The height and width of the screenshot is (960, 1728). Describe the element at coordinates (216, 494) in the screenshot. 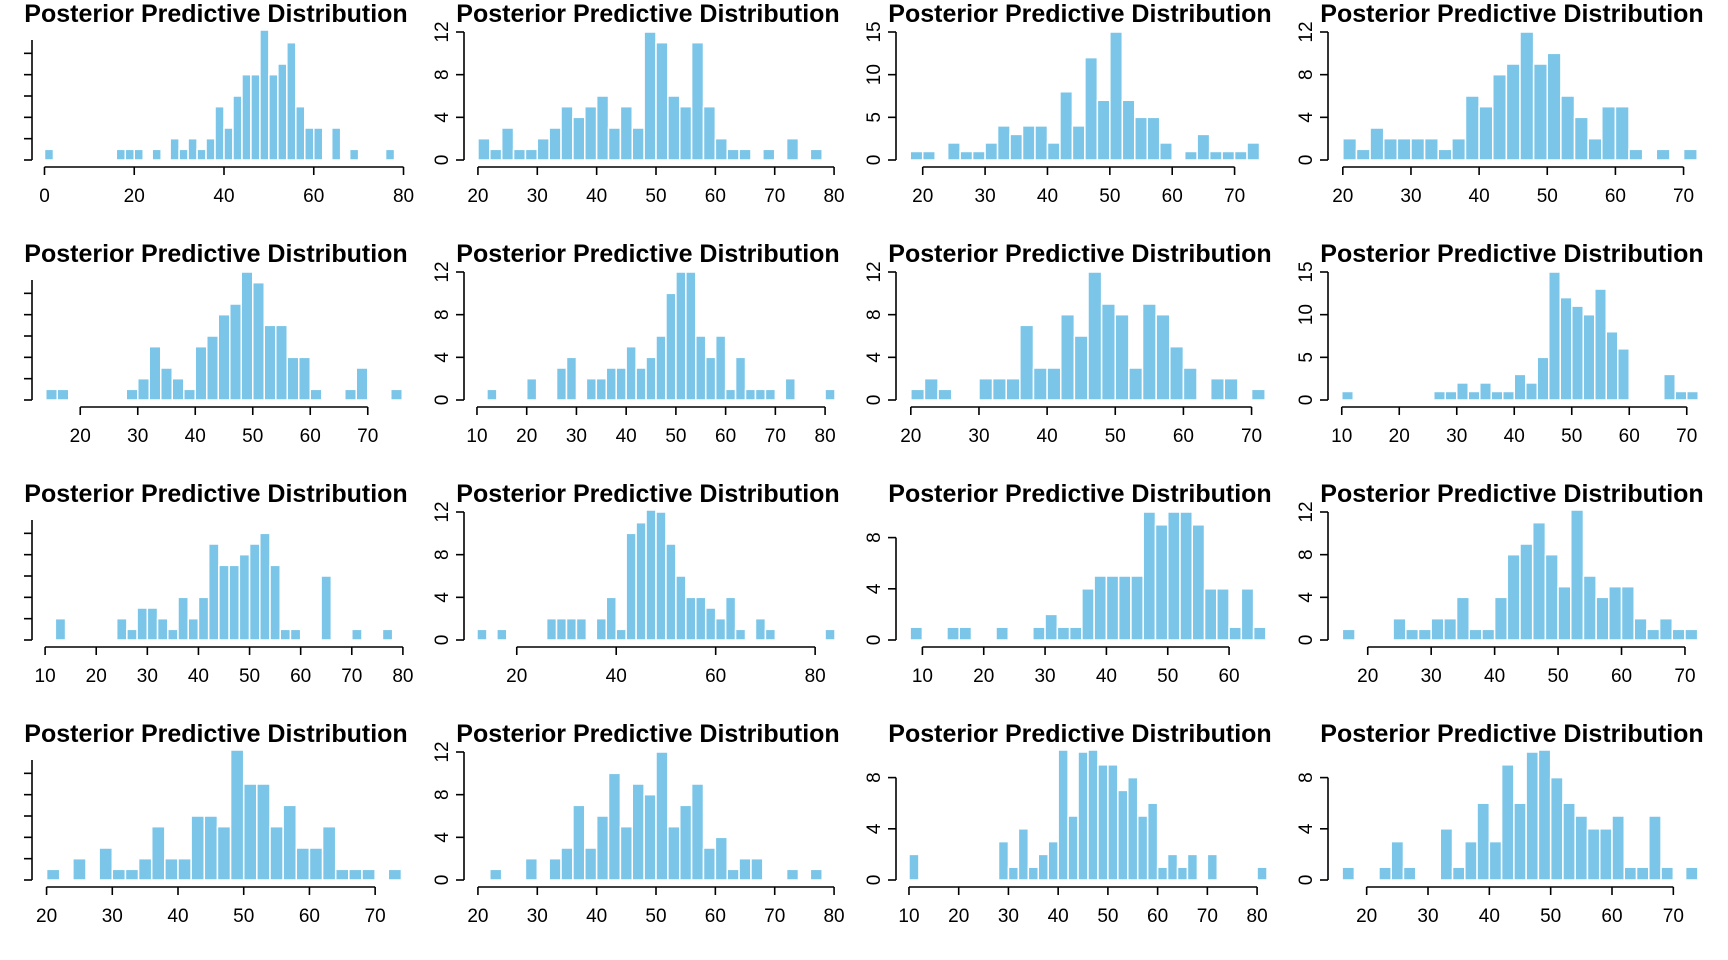

I see `chart-title: Posterior Predictive Distribution` at that location.